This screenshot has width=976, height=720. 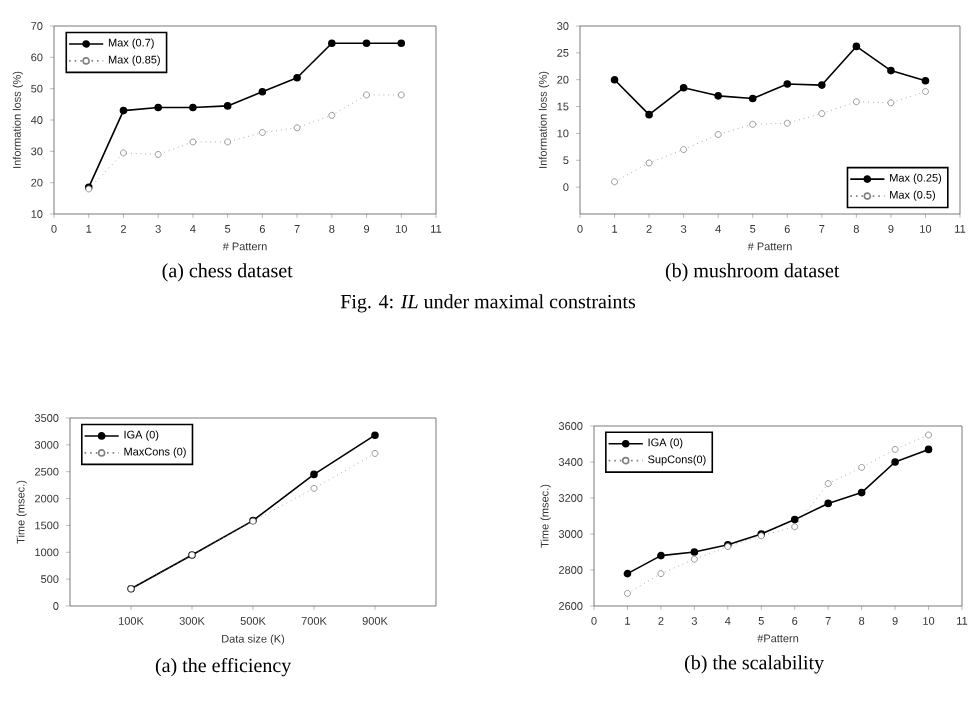 I want to click on text: (a) the efficiency, so click(x=223, y=667).